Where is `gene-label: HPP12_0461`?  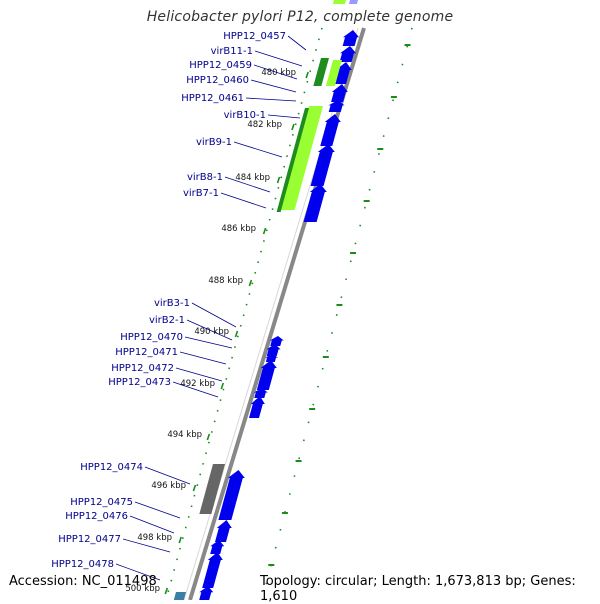 gene-label: HPP12_0461 is located at coordinates (212, 98).